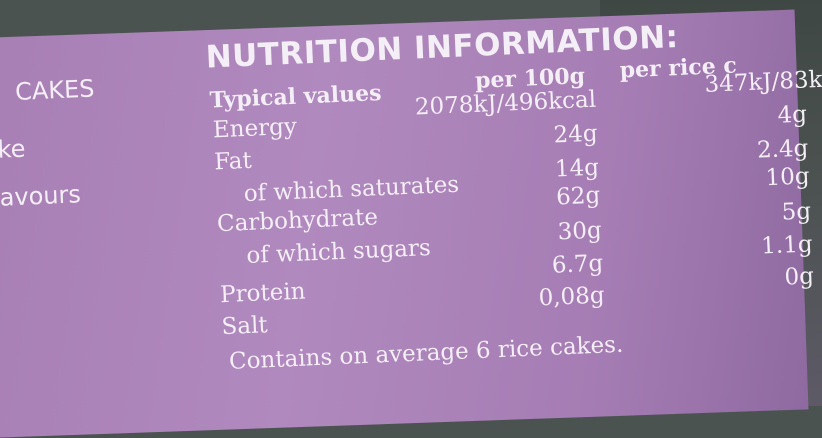  What do you see at coordinates (255, 128) in the screenshot?
I see `nutrient-name: Energy` at bounding box center [255, 128].